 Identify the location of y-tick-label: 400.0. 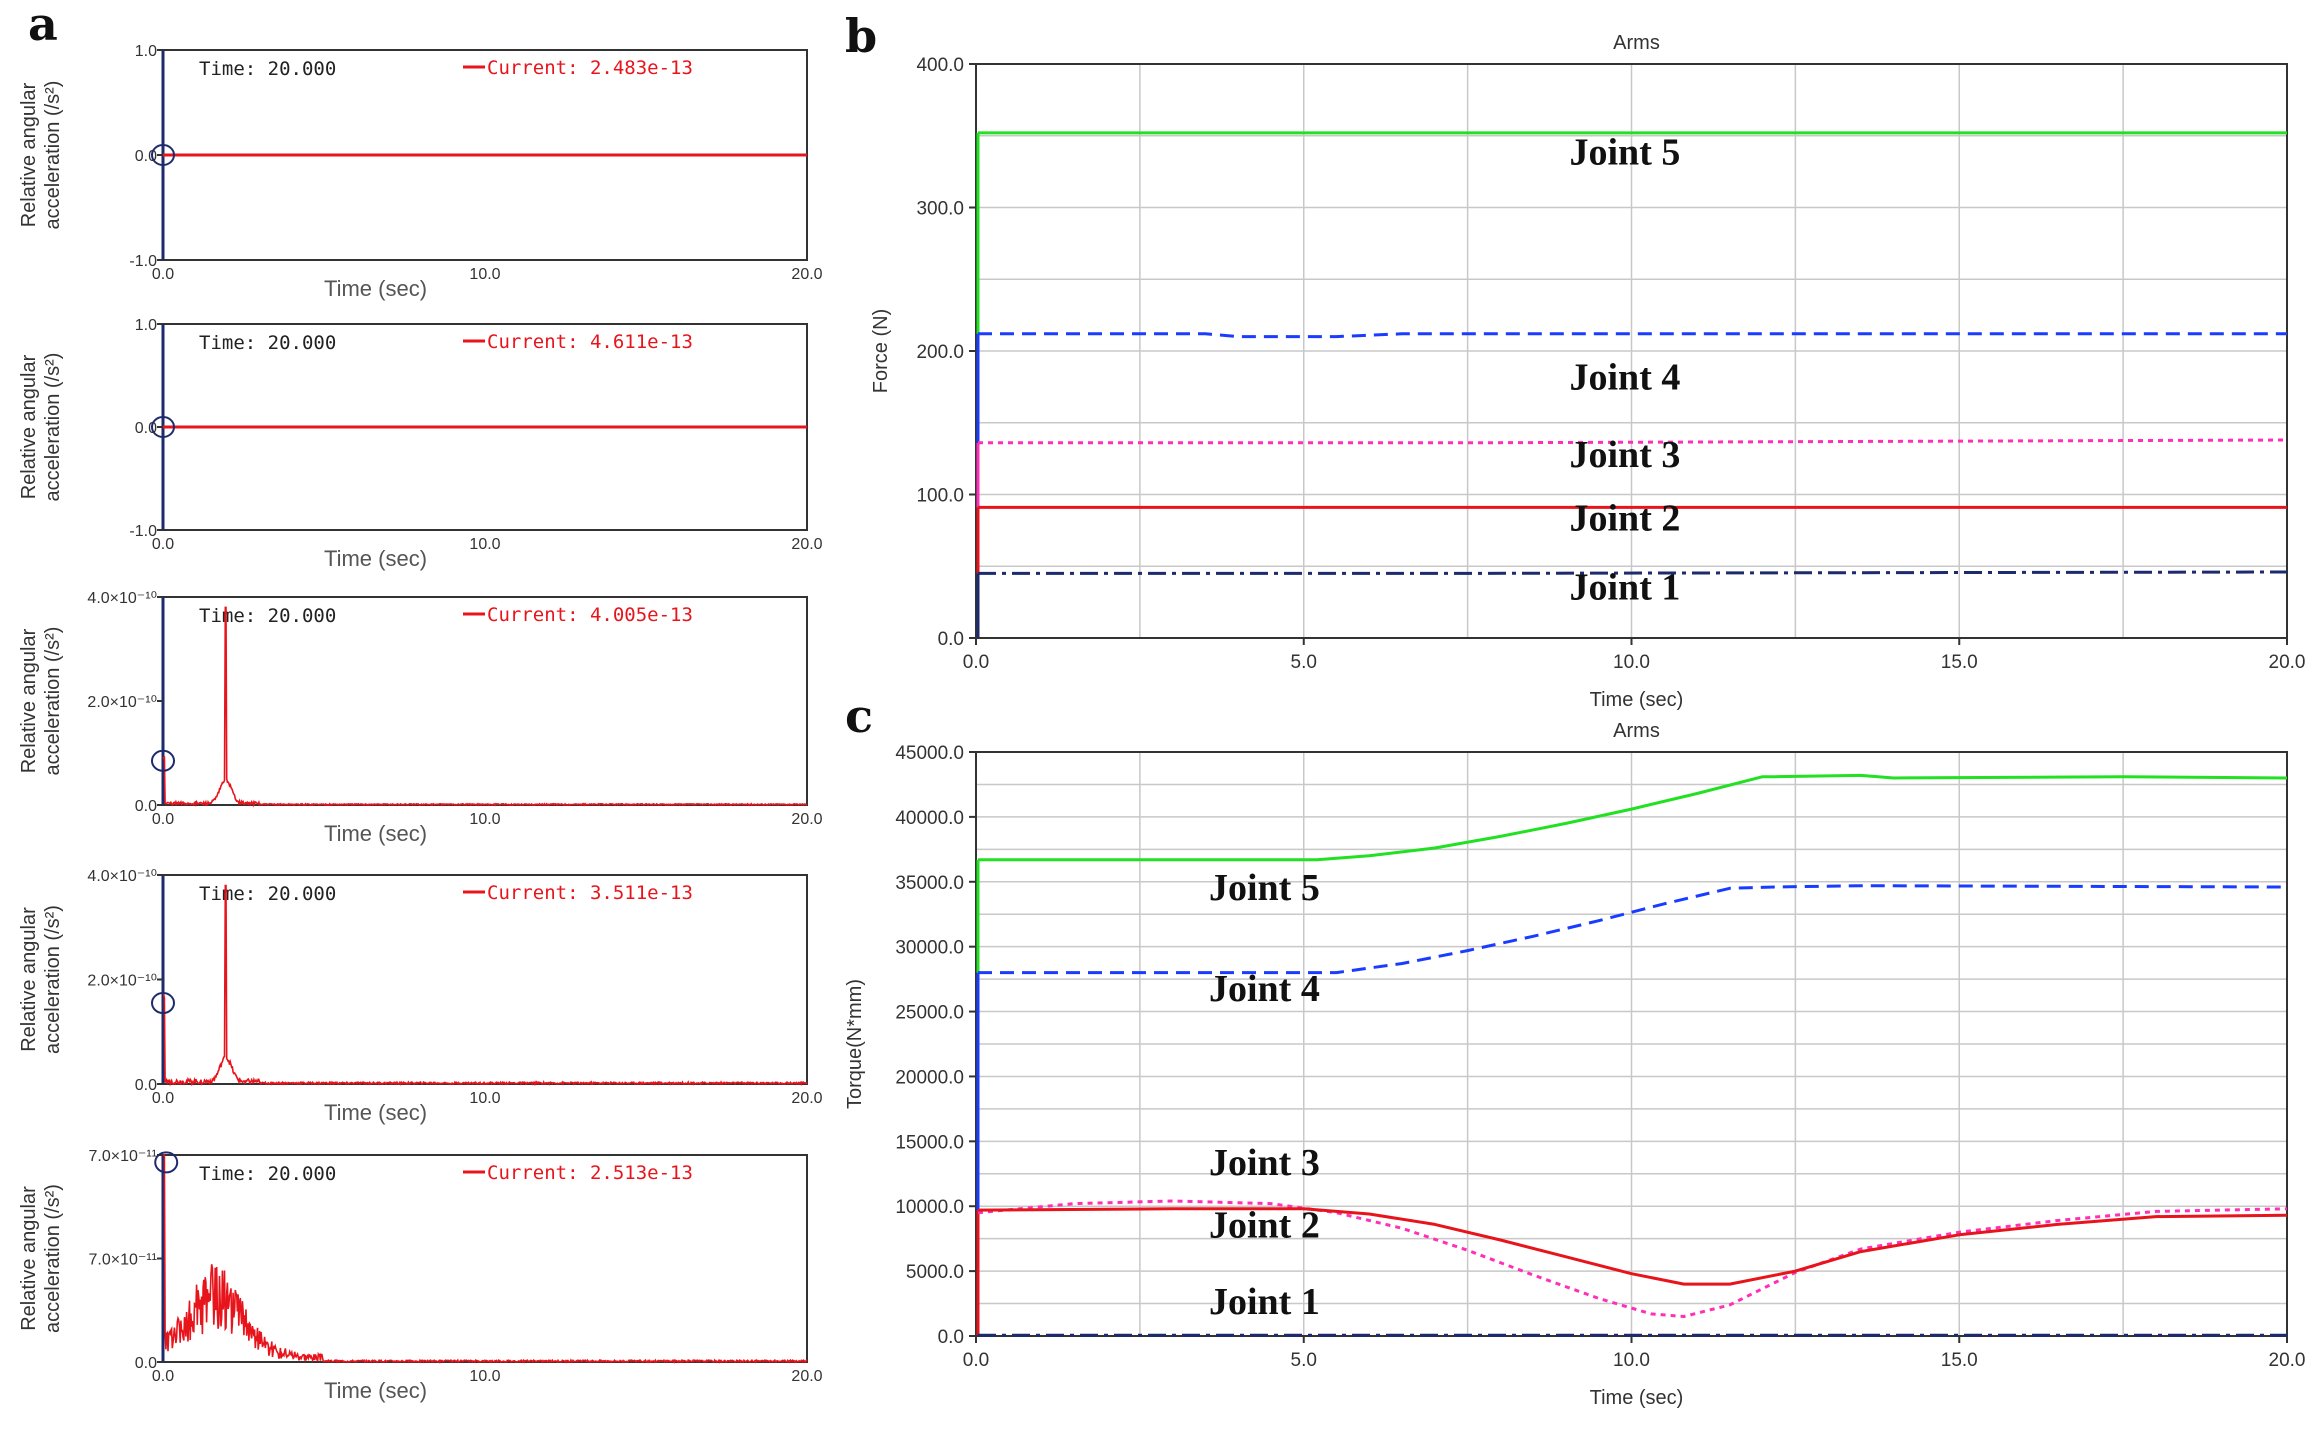
(940, 65).